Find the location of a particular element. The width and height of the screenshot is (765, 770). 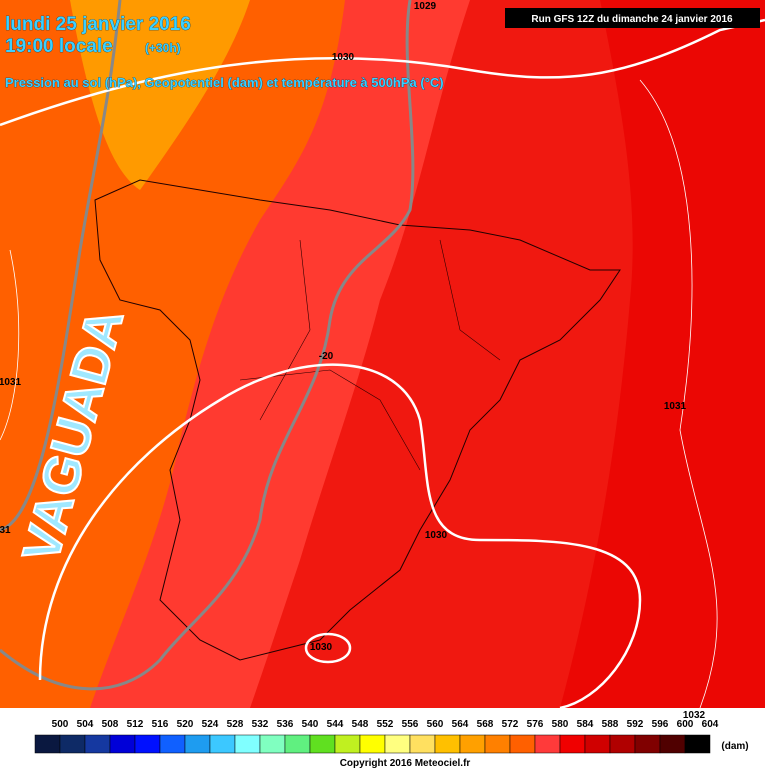

legend-label: 568 is located at coordinates (485, 724).